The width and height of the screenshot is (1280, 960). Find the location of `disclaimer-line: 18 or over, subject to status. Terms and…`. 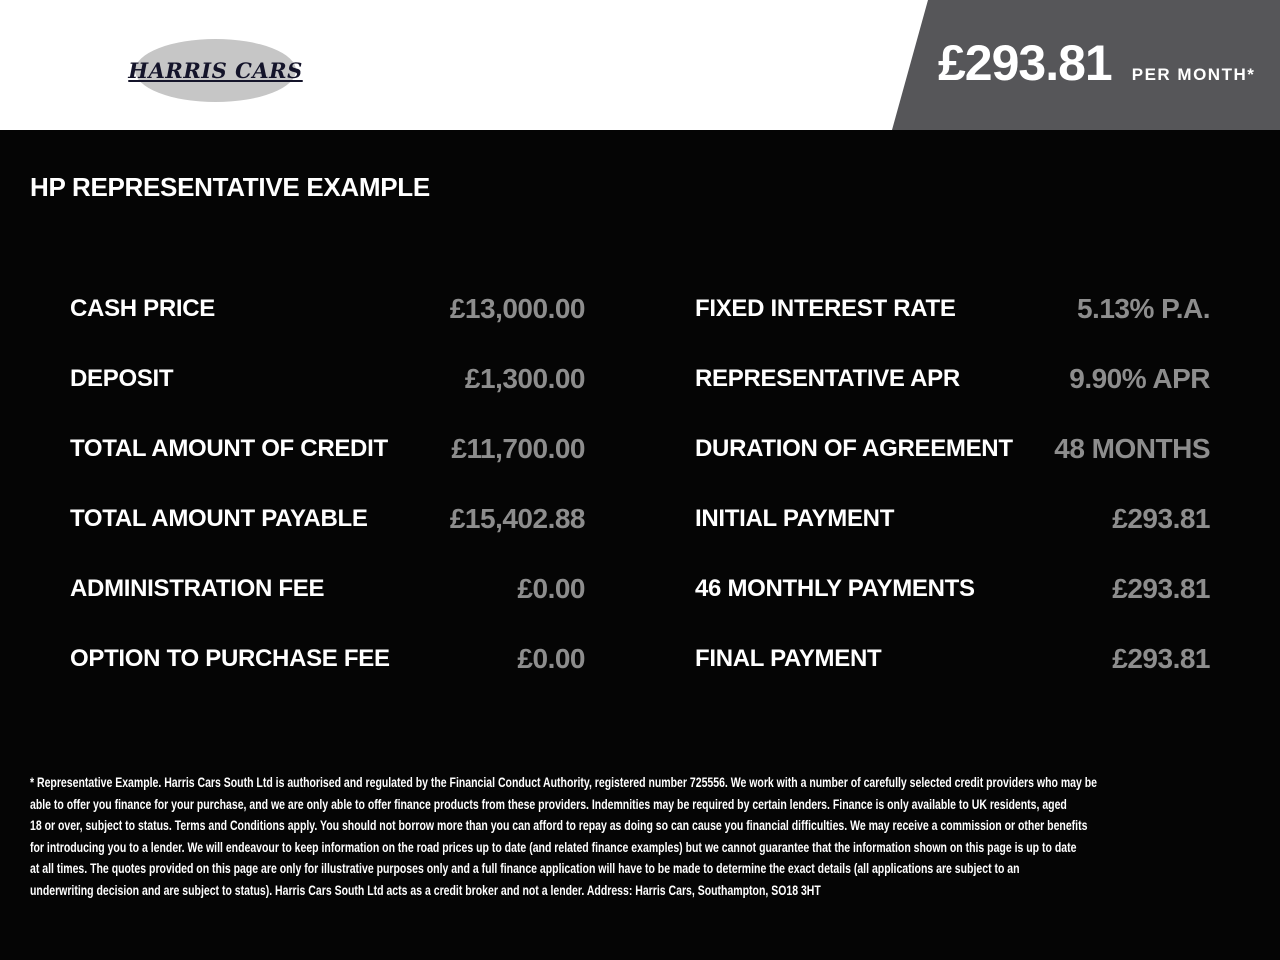

disclaimer-line: 18 or over, subject to status. Terms and… is located at coordinates (559, 825).